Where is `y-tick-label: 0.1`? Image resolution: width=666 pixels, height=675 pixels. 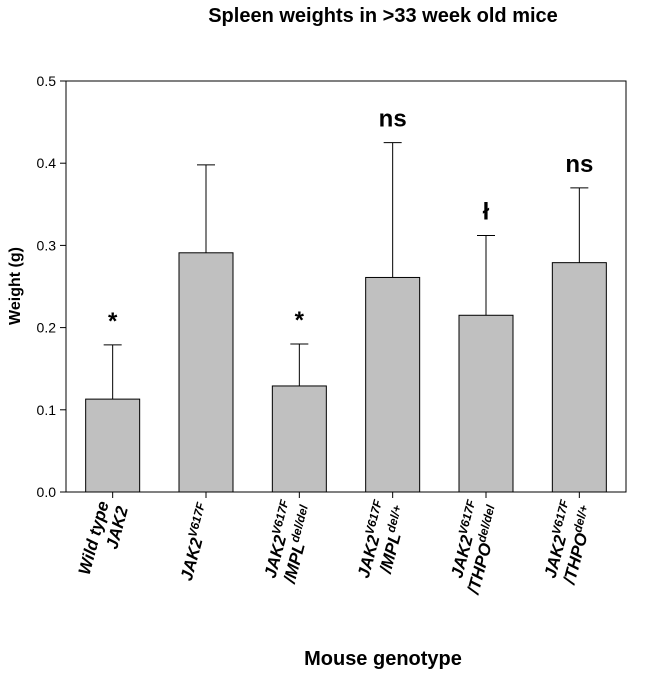 y-tick-label: 0.1 is located at coordinates (47, 410).